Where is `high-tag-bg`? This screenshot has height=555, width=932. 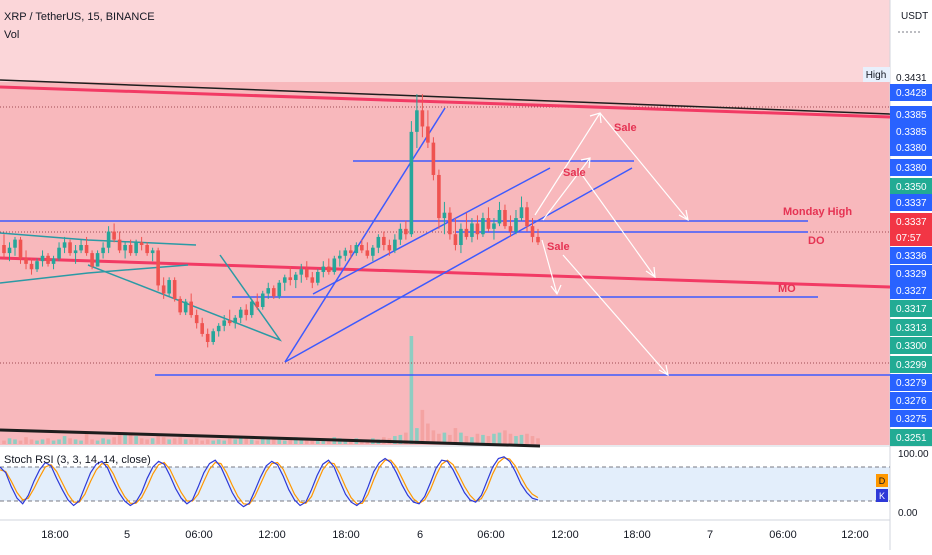 high-tag-bg is located at coordinates (876, 74).